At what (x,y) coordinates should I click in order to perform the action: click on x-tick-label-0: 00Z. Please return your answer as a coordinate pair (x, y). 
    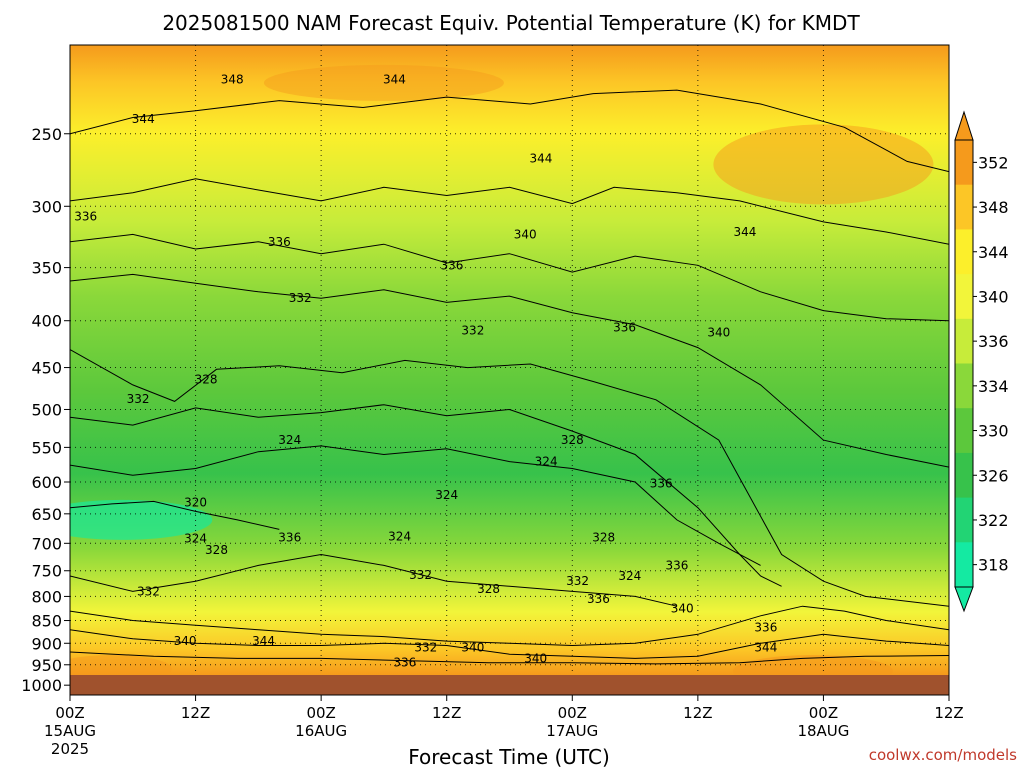
    Looking at the image, I should click on (69, 713).